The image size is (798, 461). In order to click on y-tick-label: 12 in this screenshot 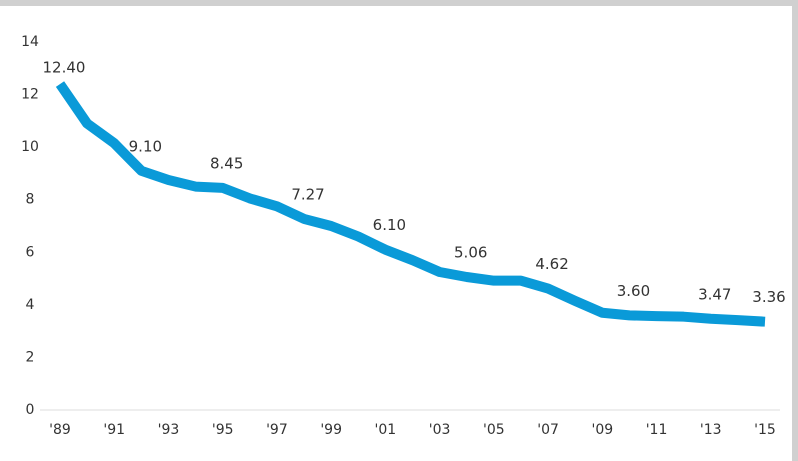, I will do `click(30, 95)`.